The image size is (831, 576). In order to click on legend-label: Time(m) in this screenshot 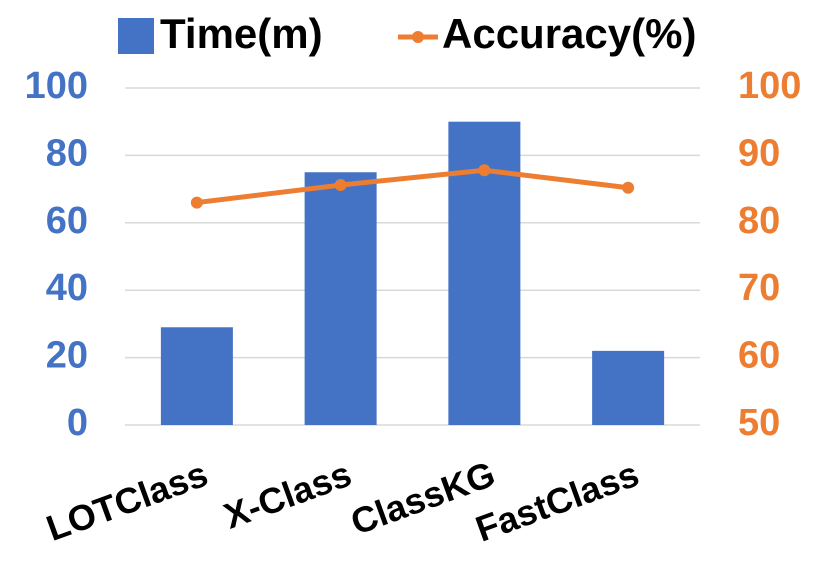, I will do `click(241, 33)`.